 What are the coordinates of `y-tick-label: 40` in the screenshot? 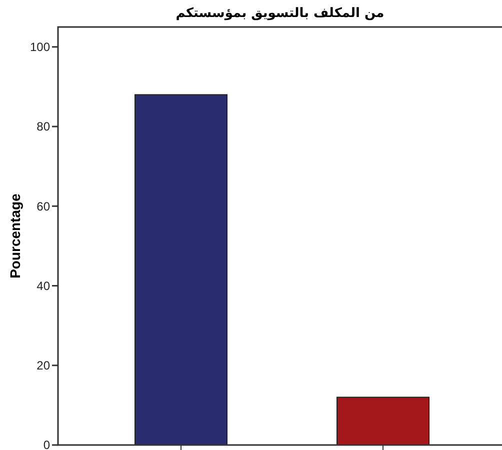 It's located at (43, 285).